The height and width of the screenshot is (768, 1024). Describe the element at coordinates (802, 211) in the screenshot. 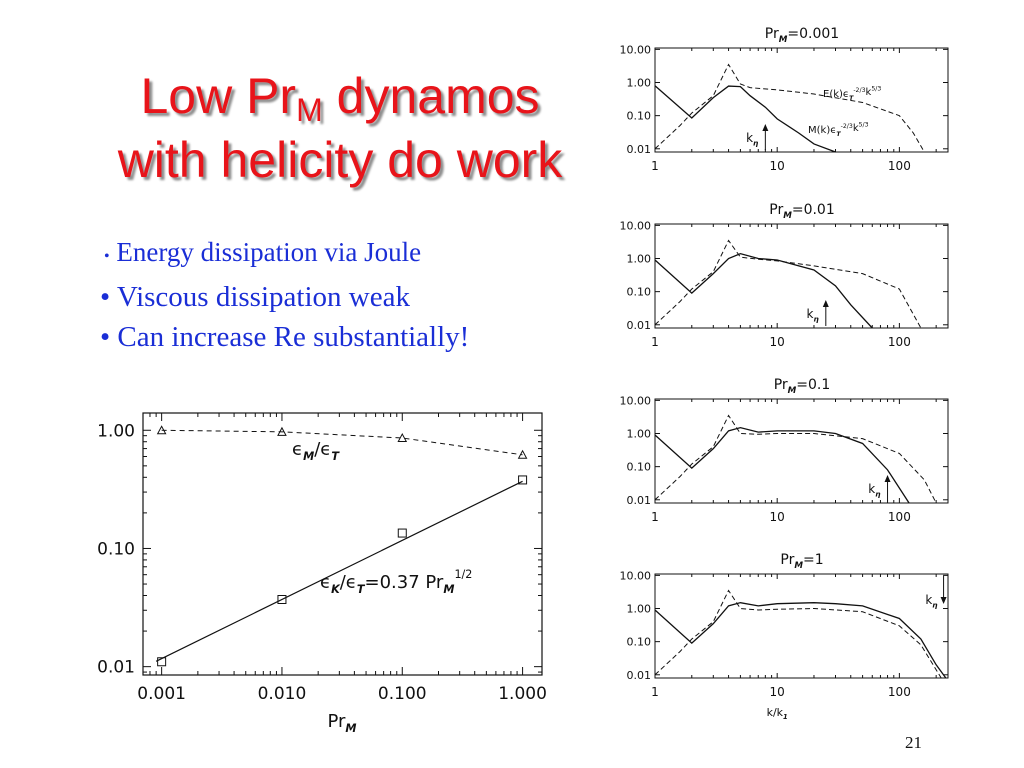

I see `panel-title: PrM=0.01` at that location.